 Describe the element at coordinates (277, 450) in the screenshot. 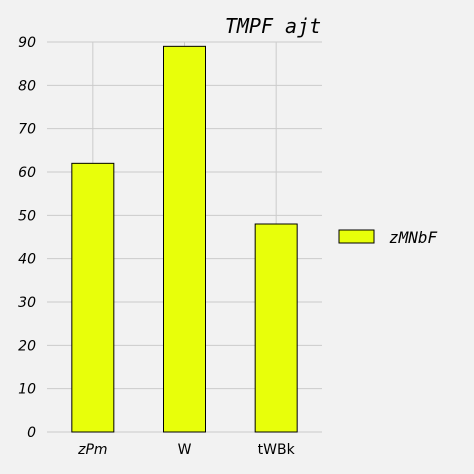

I see `x-tick-label: tWBk` at that location.